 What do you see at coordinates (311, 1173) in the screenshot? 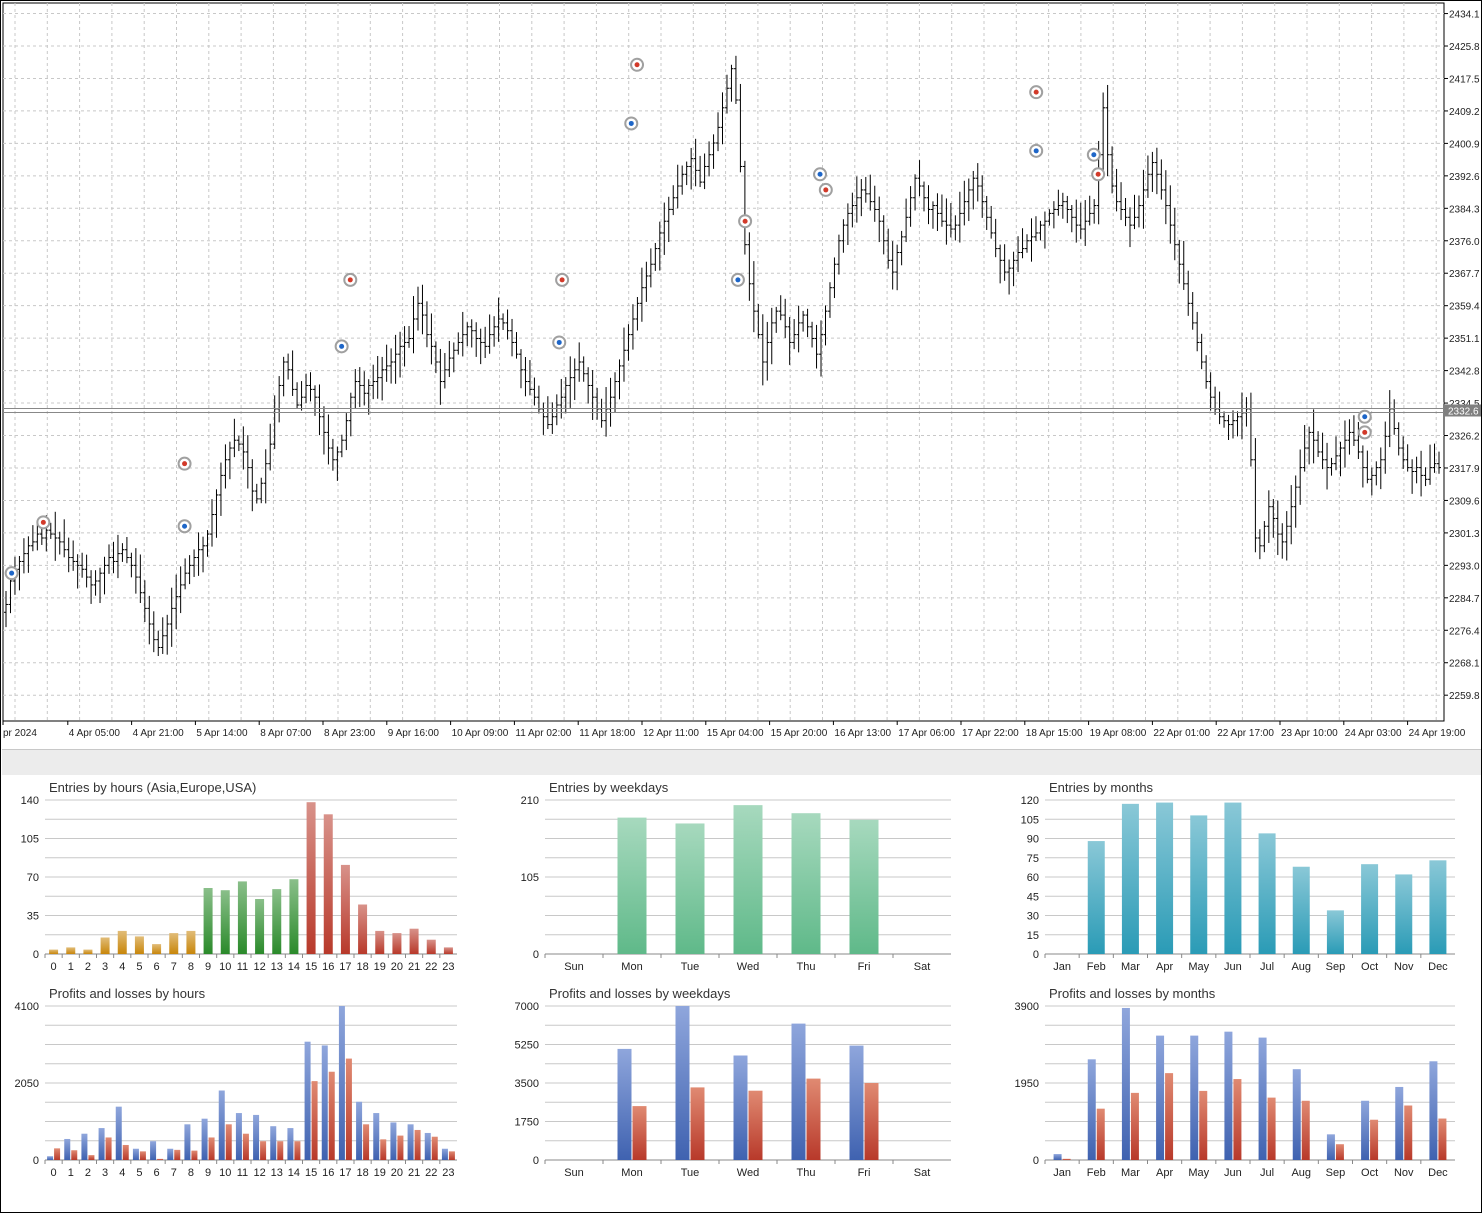
I see `x-tick-label: 15` at bounding box center [311, 1173].